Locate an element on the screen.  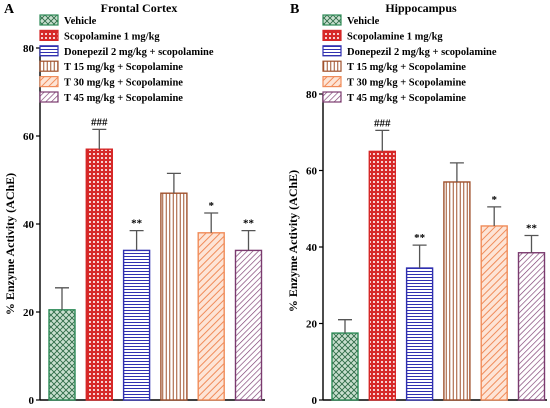
panel-a-legend-label-6: T 45 mg/kg + Scopolamine is located at coordinates (123, 98).